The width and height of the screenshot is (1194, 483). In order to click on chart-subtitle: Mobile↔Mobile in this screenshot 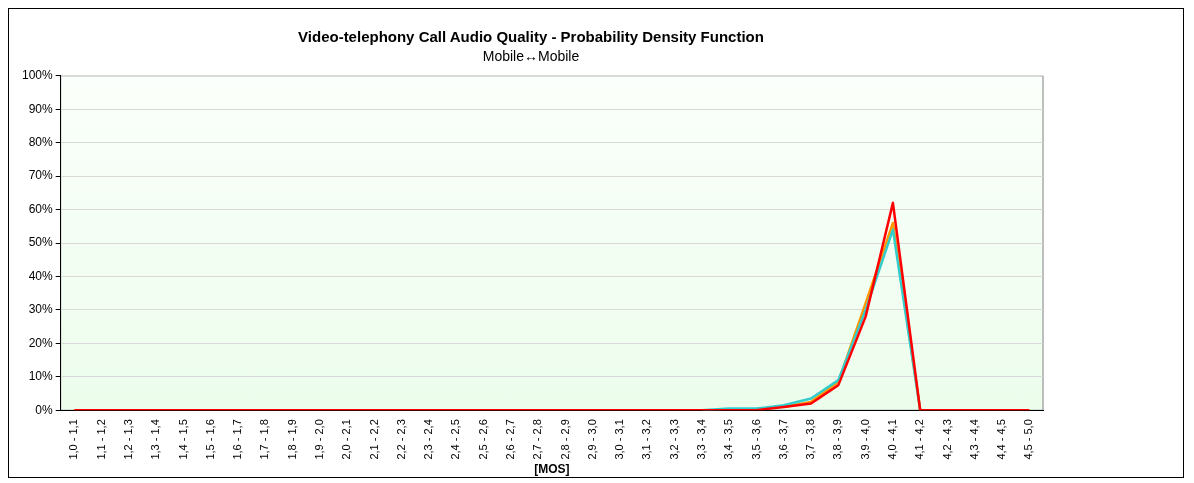, I will do `click(531, 56)`.